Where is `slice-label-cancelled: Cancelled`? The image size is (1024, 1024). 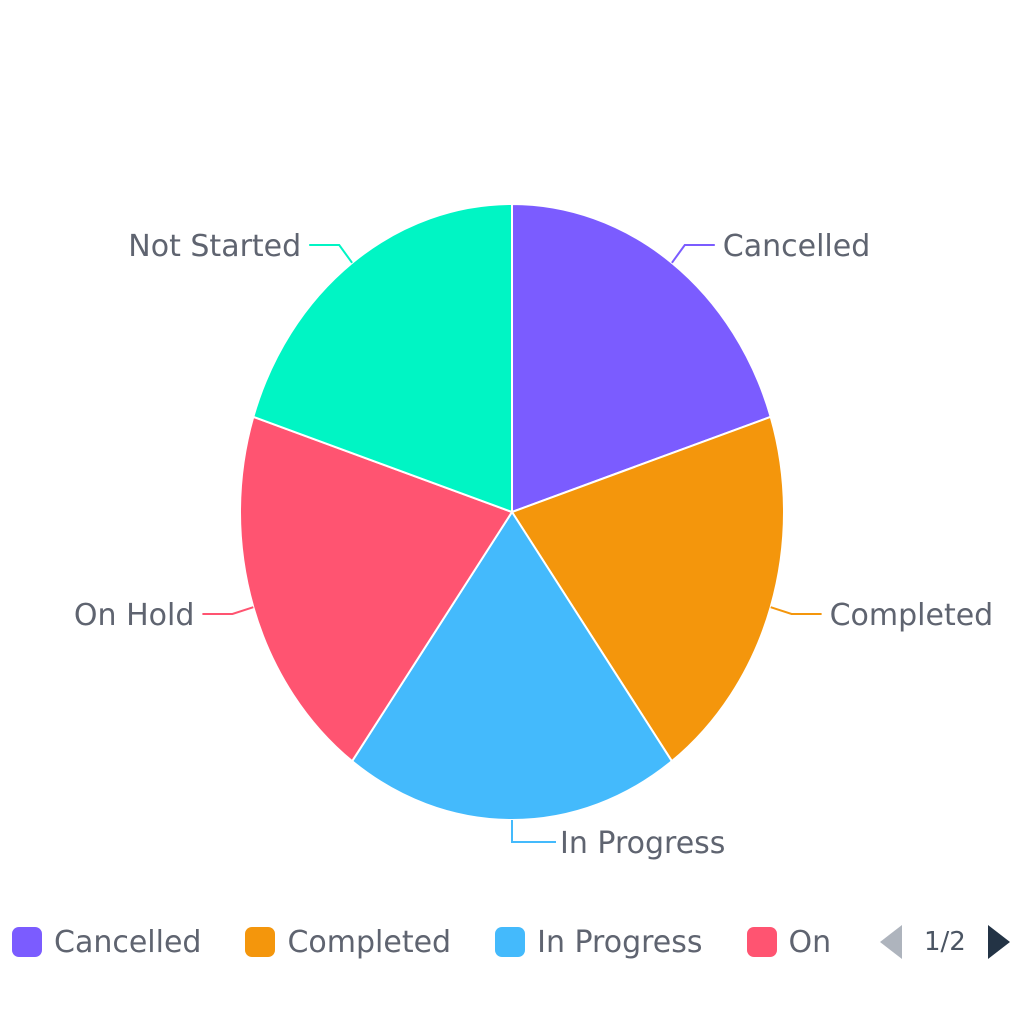 slice-label-cancelled: Cancelled is located at coordinates (796, 246).